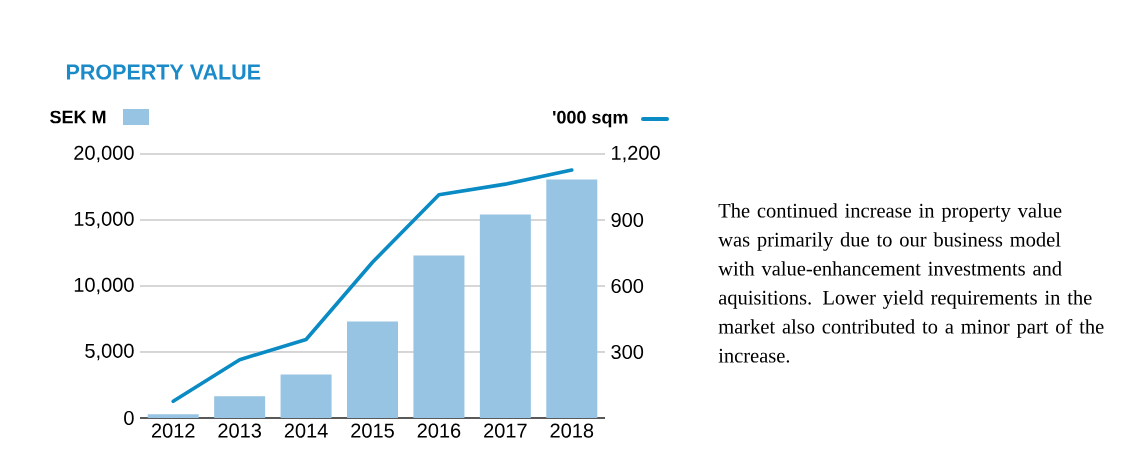 The width and height of the screenshot is (1127, 475). I want to click on y2-tick-label: 900, so click(627, 220).